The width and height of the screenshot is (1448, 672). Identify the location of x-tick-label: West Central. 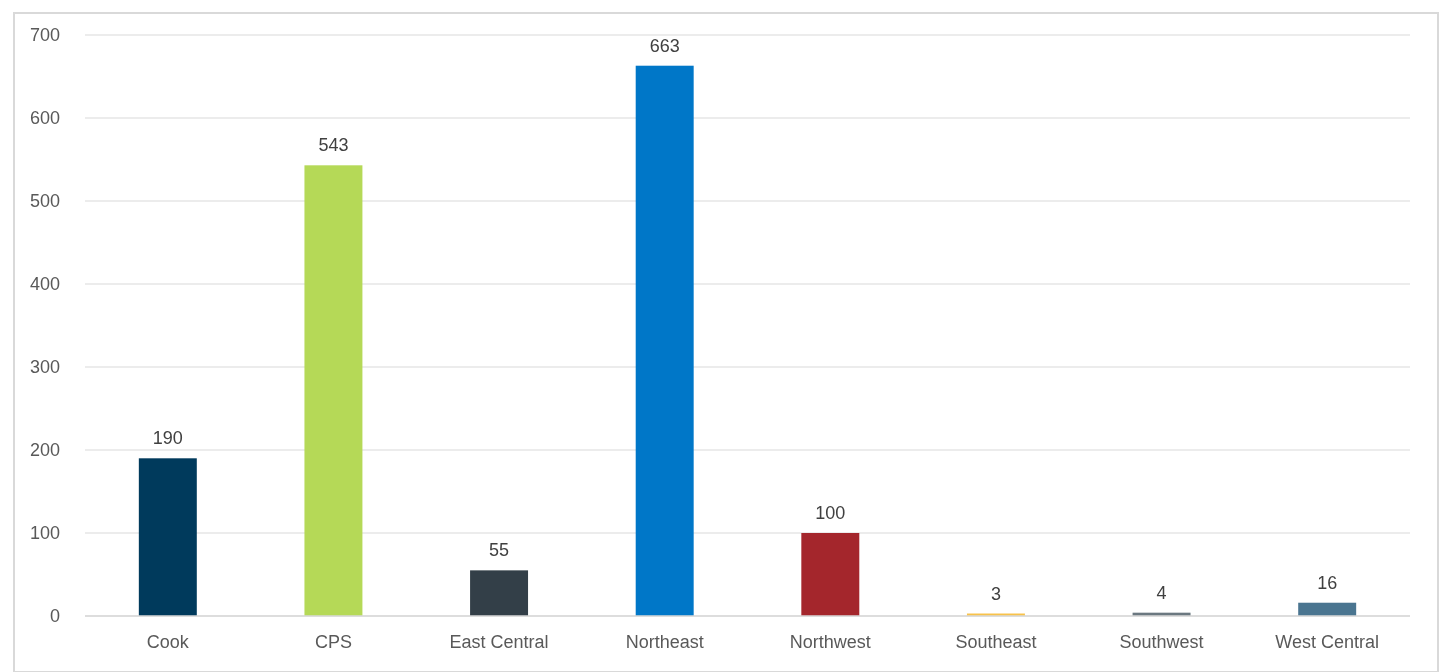
(1327, 642).